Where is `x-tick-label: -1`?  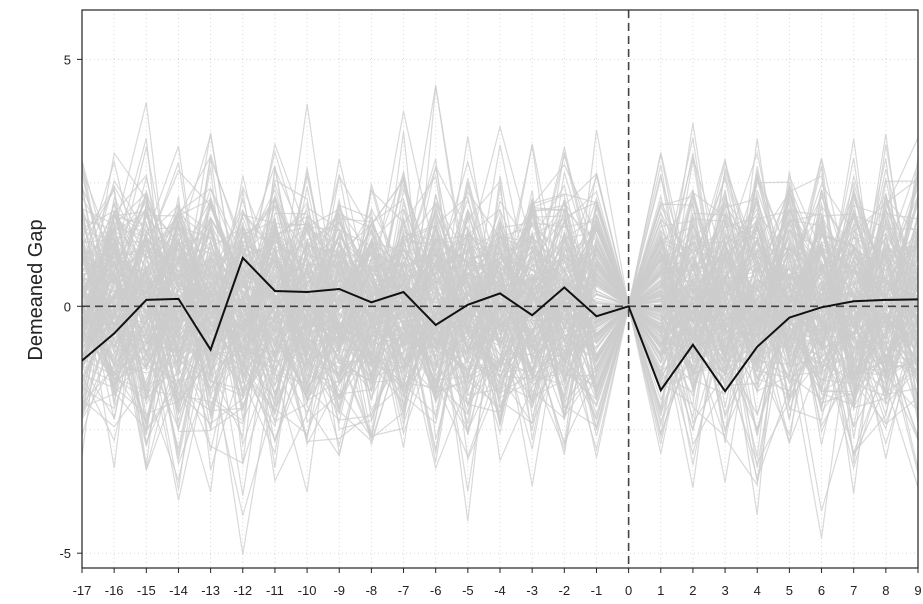 x-tick-label: -1 is located at coordinates (597, 590).